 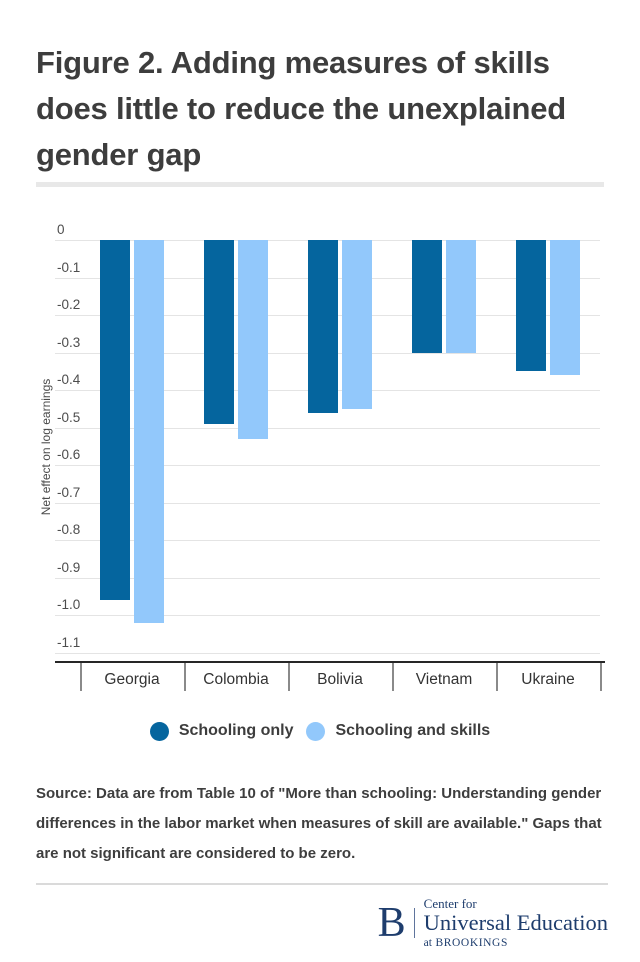 What do you see at coordinates (357, 324) in the screenshot?
I see `bar-bolivia-schooling-and-skills` at bounding box center [357, 324].